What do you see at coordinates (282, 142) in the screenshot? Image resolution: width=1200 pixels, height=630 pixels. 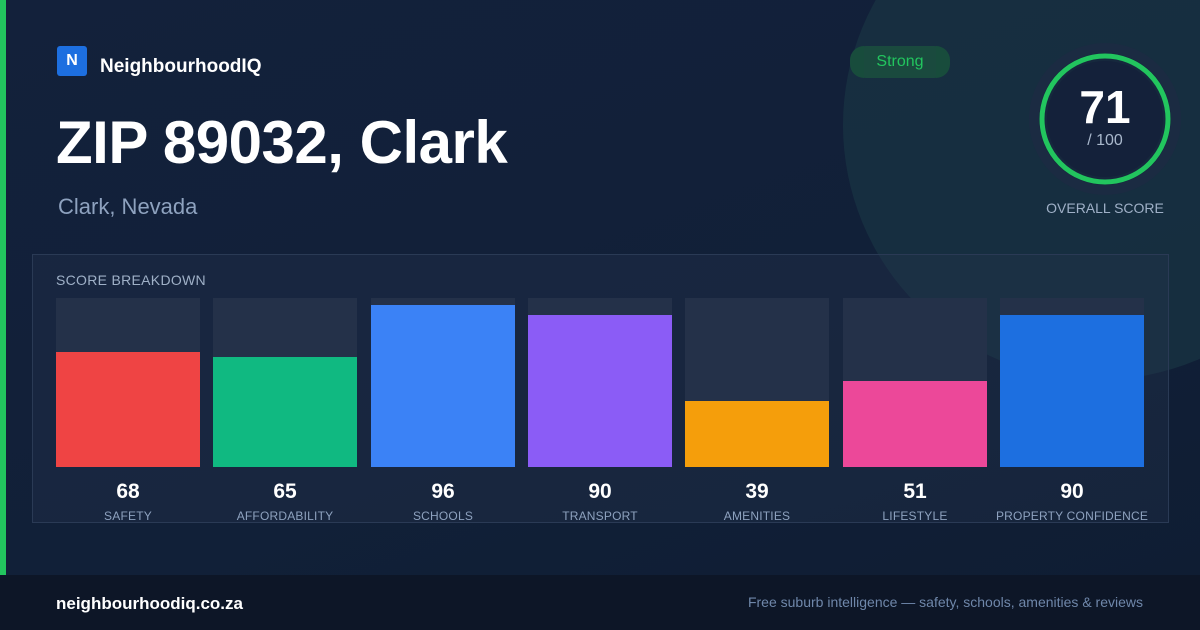 I see `page-title: ZIP 89032, Clark` at bounding box center [282, 142].